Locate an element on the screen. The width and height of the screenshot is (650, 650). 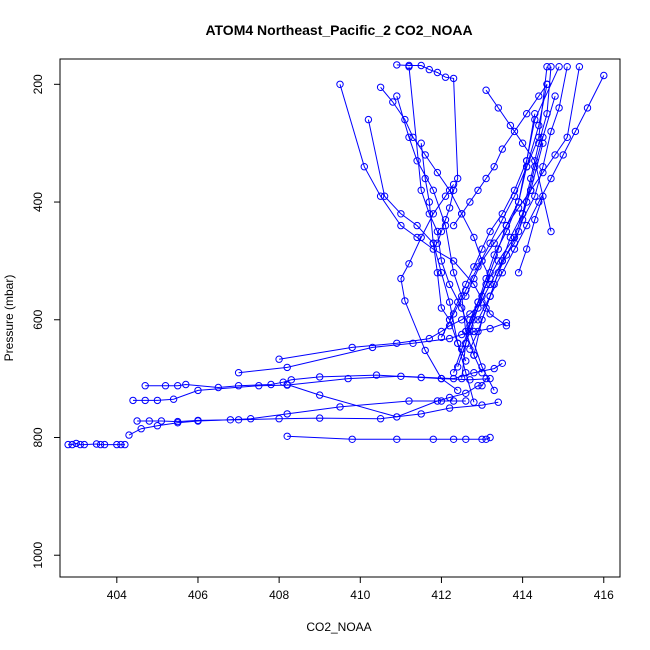
y-tick-label: 800 is located at coordinates (38, 437).